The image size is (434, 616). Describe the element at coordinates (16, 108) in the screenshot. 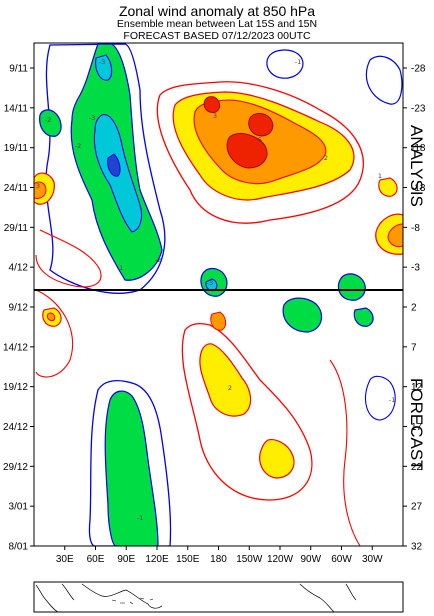

I see `y-tick-label-left: 14/11` at that location.